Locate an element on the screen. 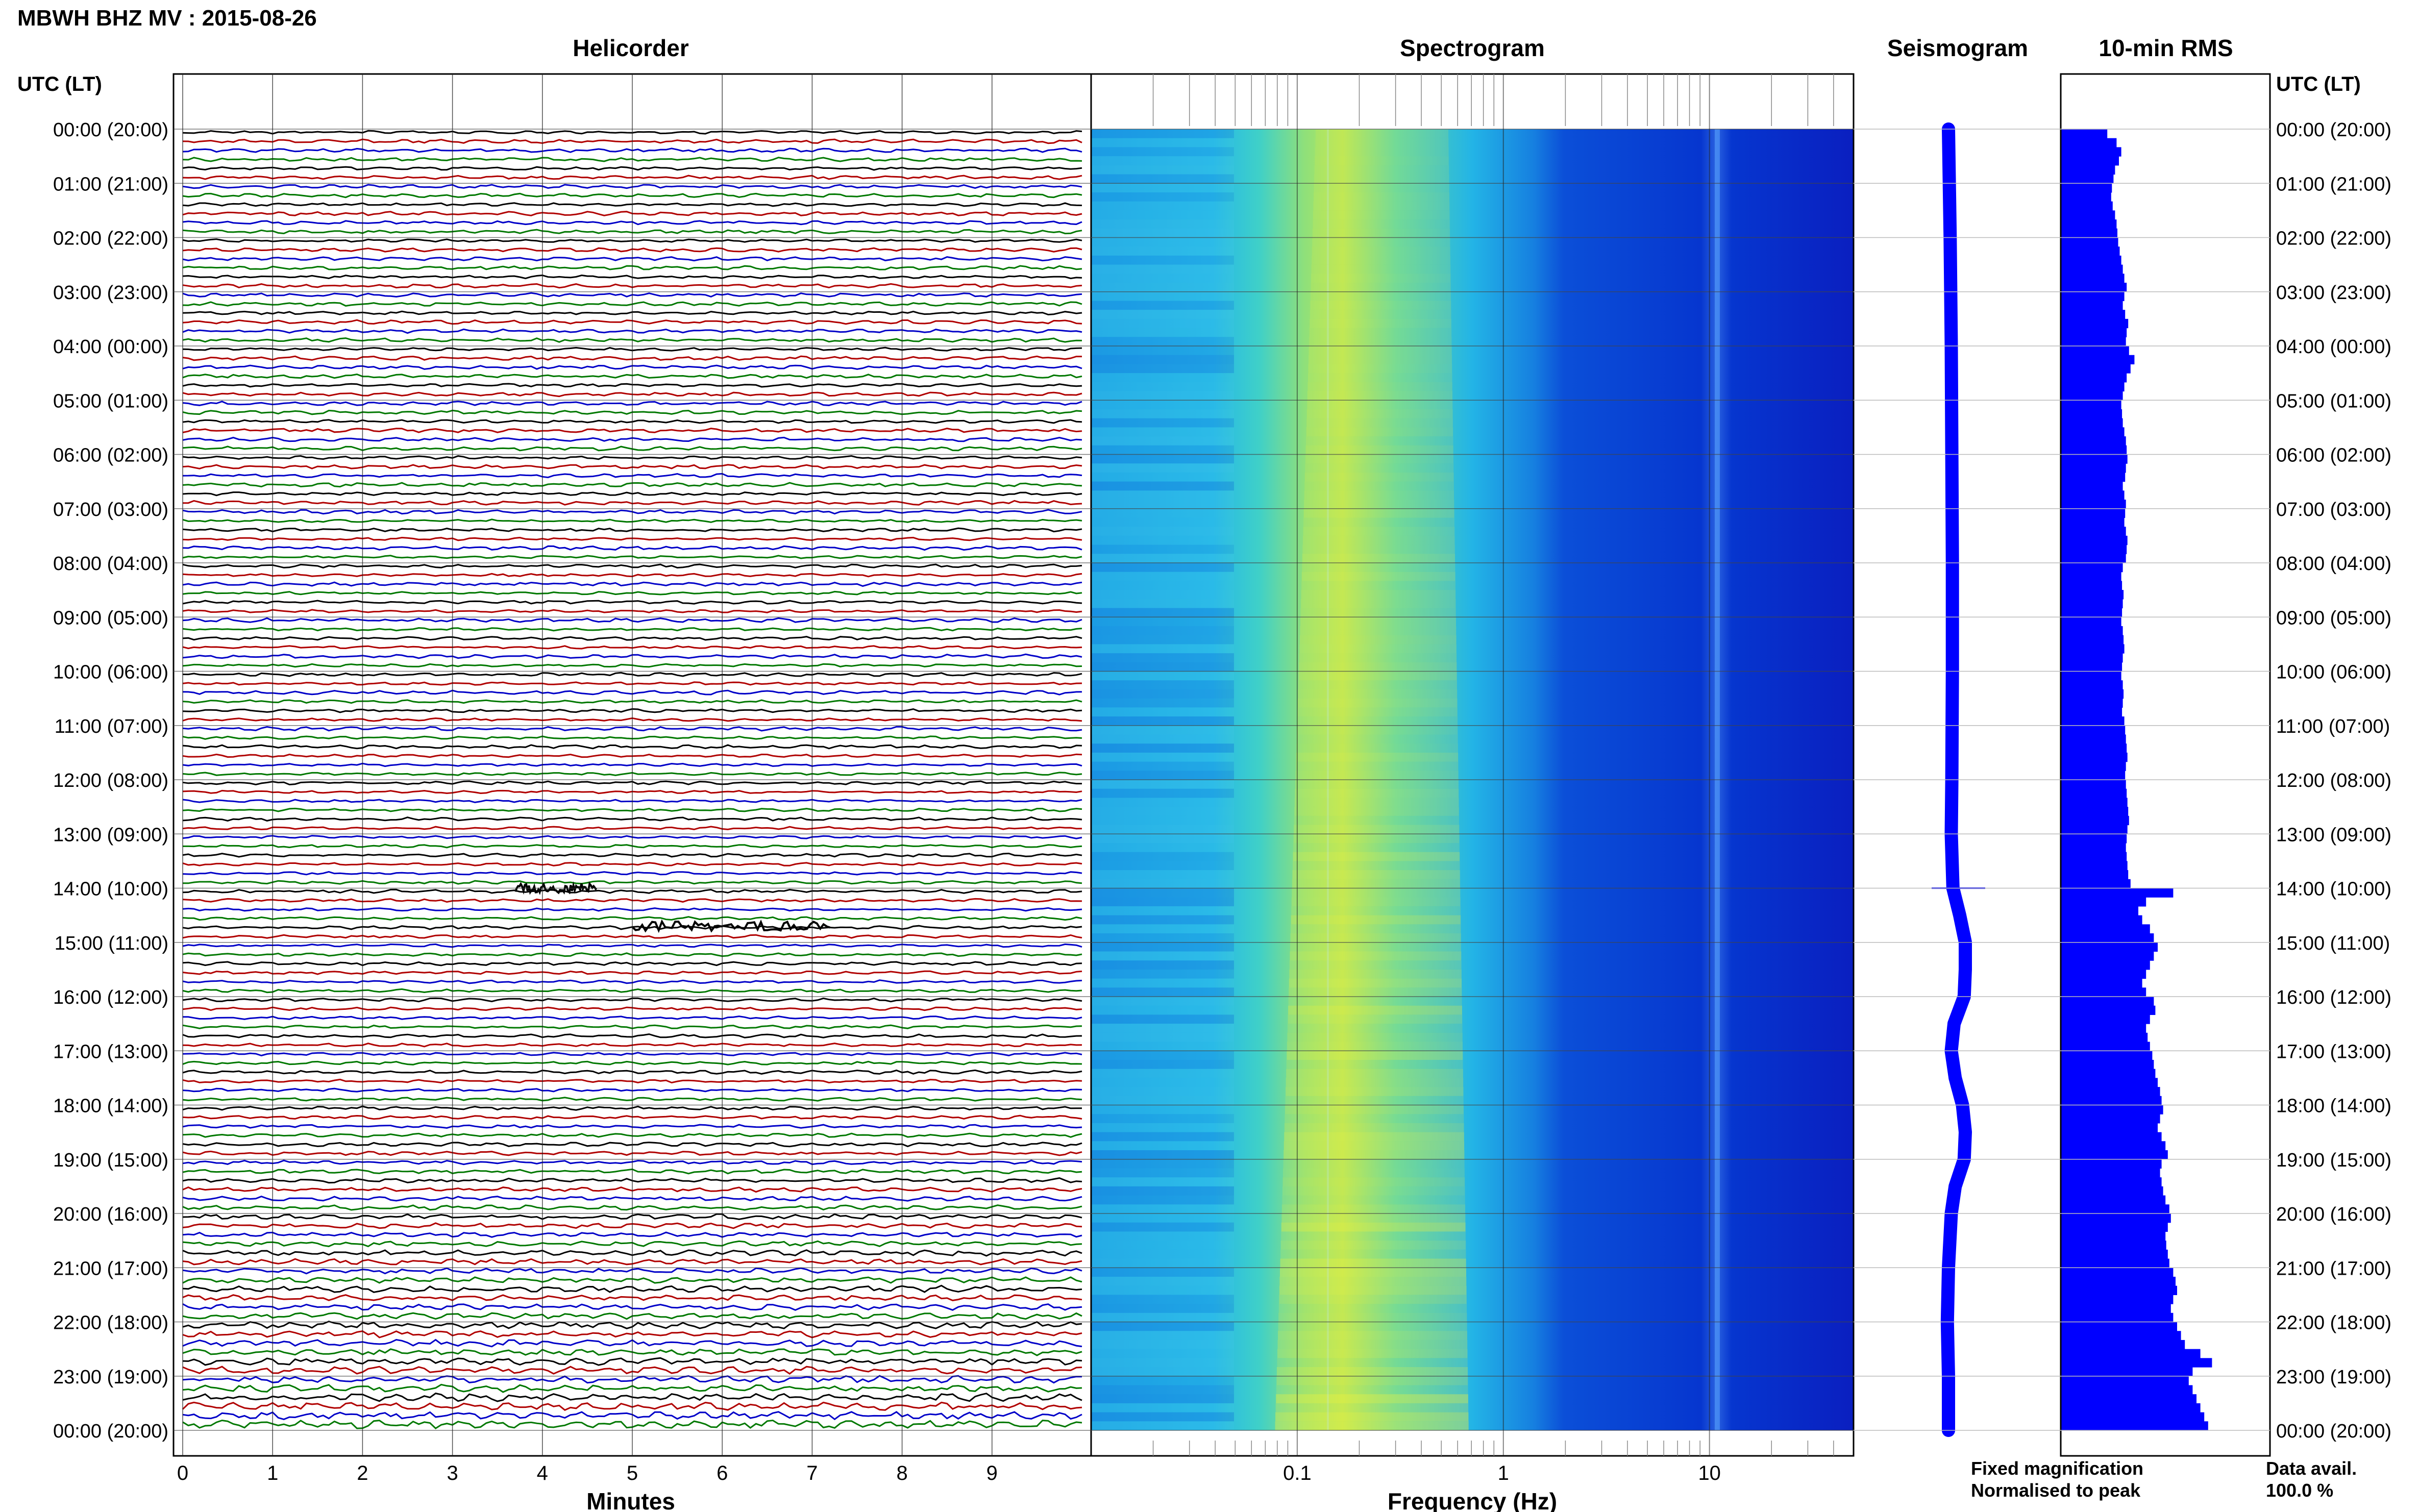 The width and height of the screenshot is (2419, 1512). right-time-label: 21:00 (17:00) is located at coordinates (2333, 1268).